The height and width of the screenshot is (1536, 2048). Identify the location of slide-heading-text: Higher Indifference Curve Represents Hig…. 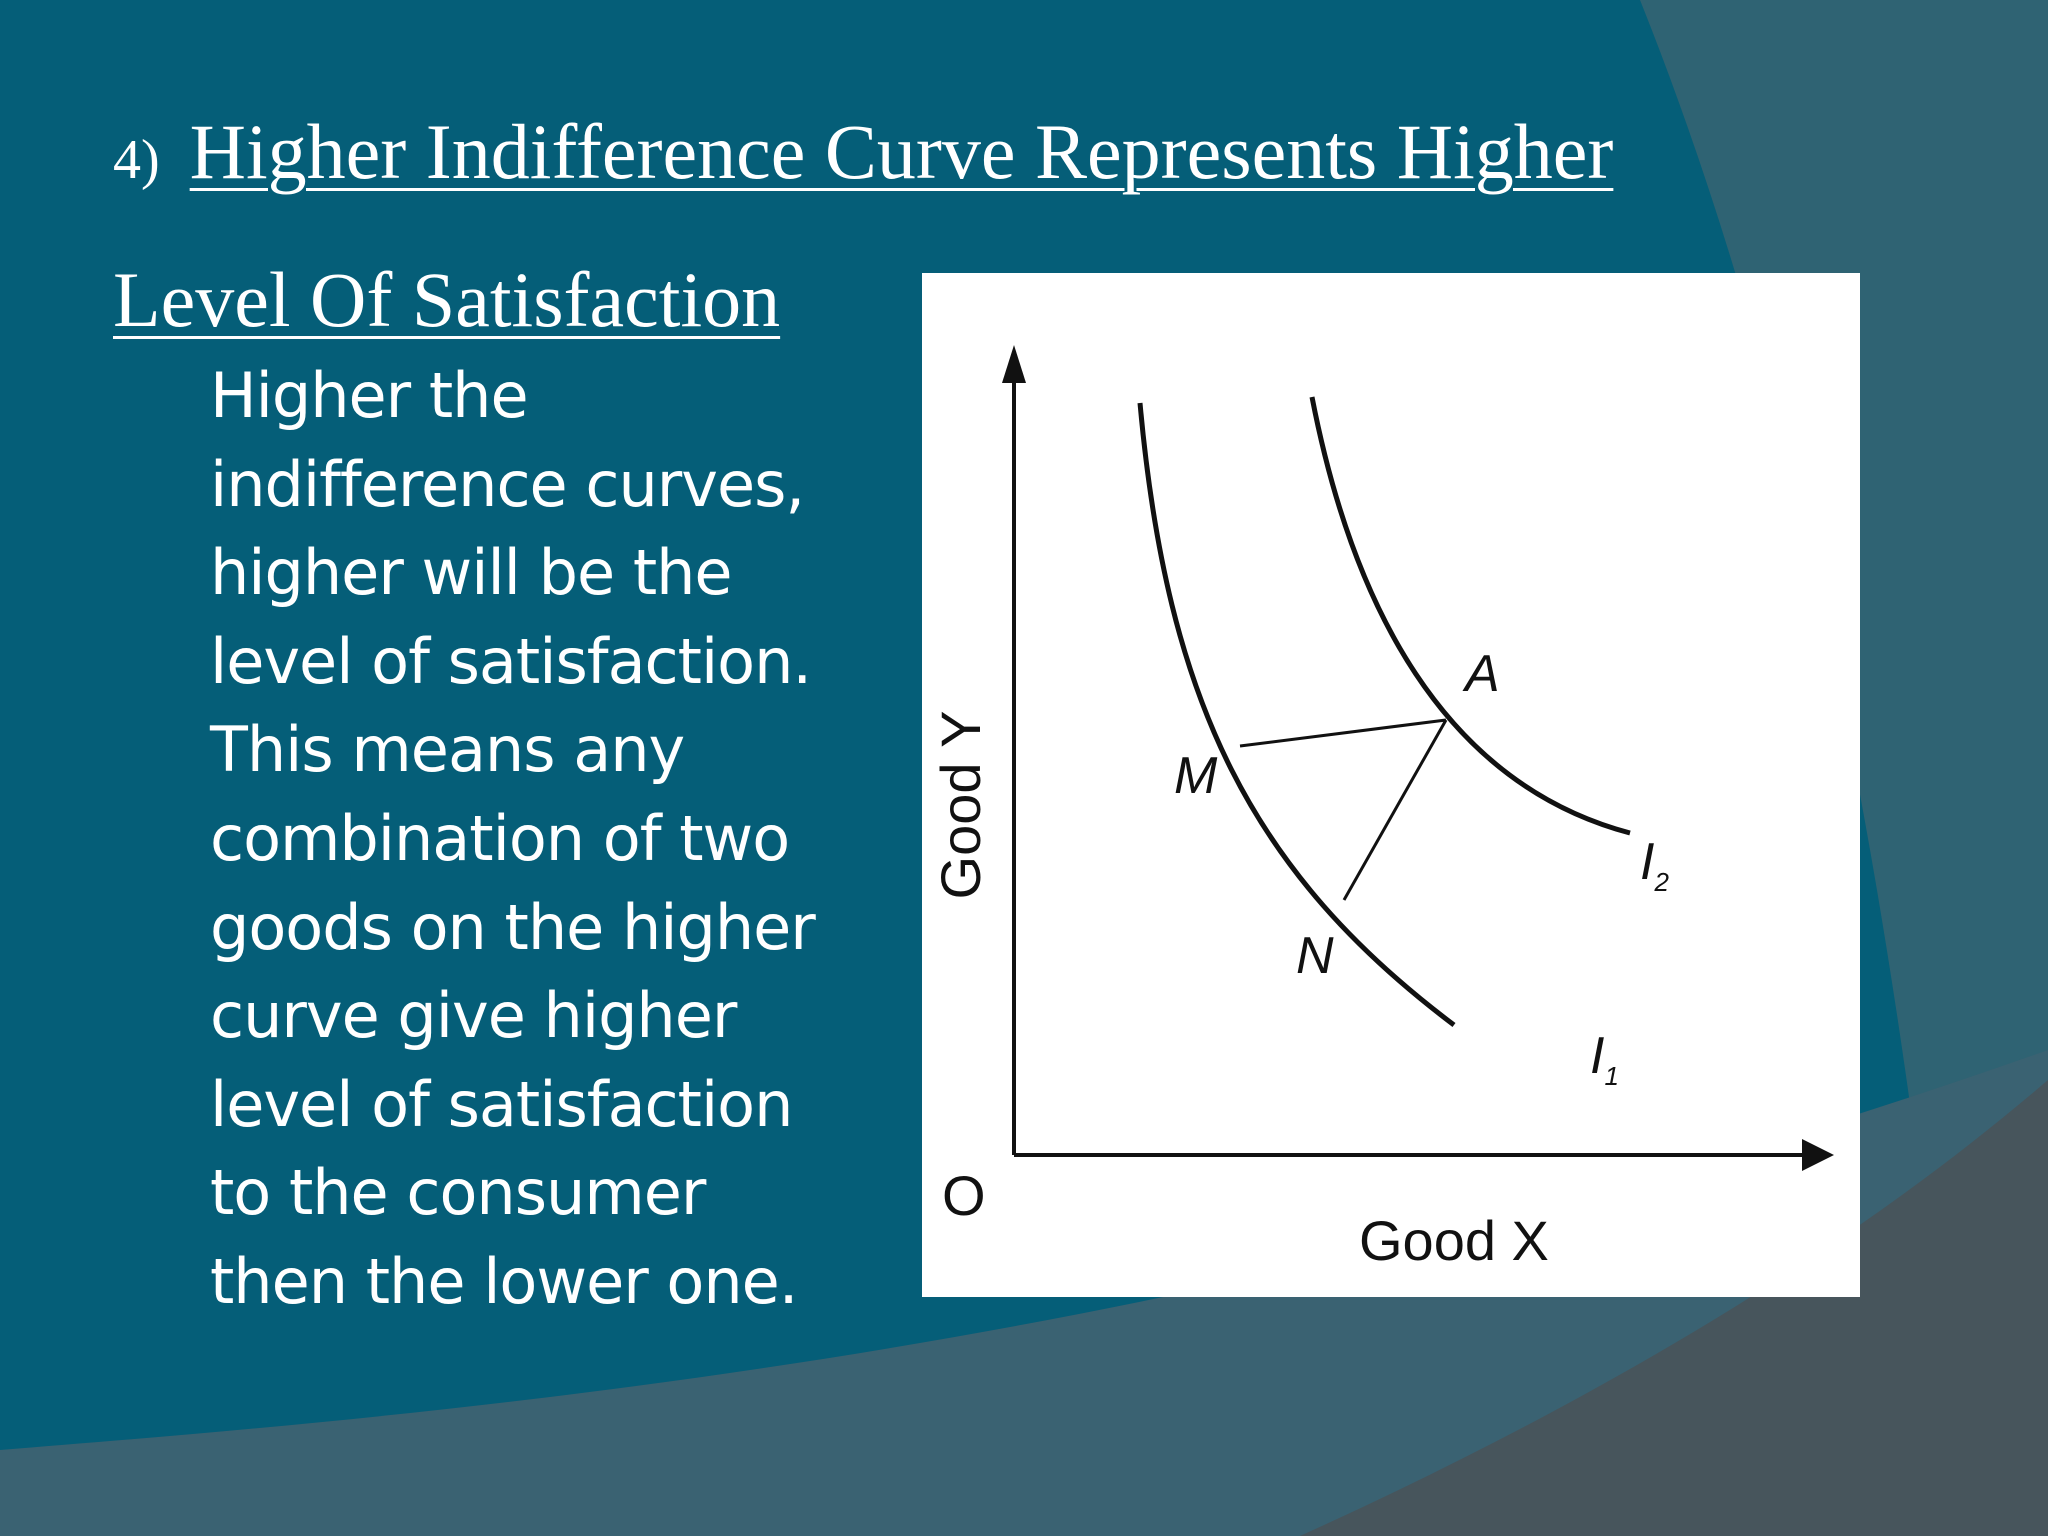
(863, 225).